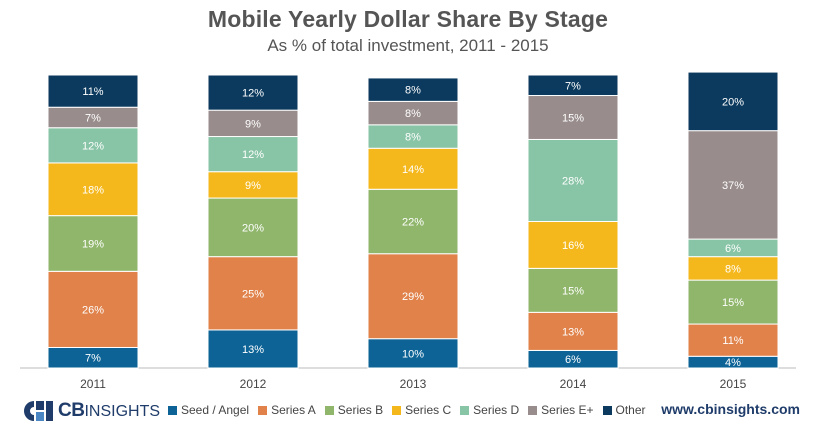  I want to click on cbinsights-logo: CBINSIGHTS, so click(90, 411).